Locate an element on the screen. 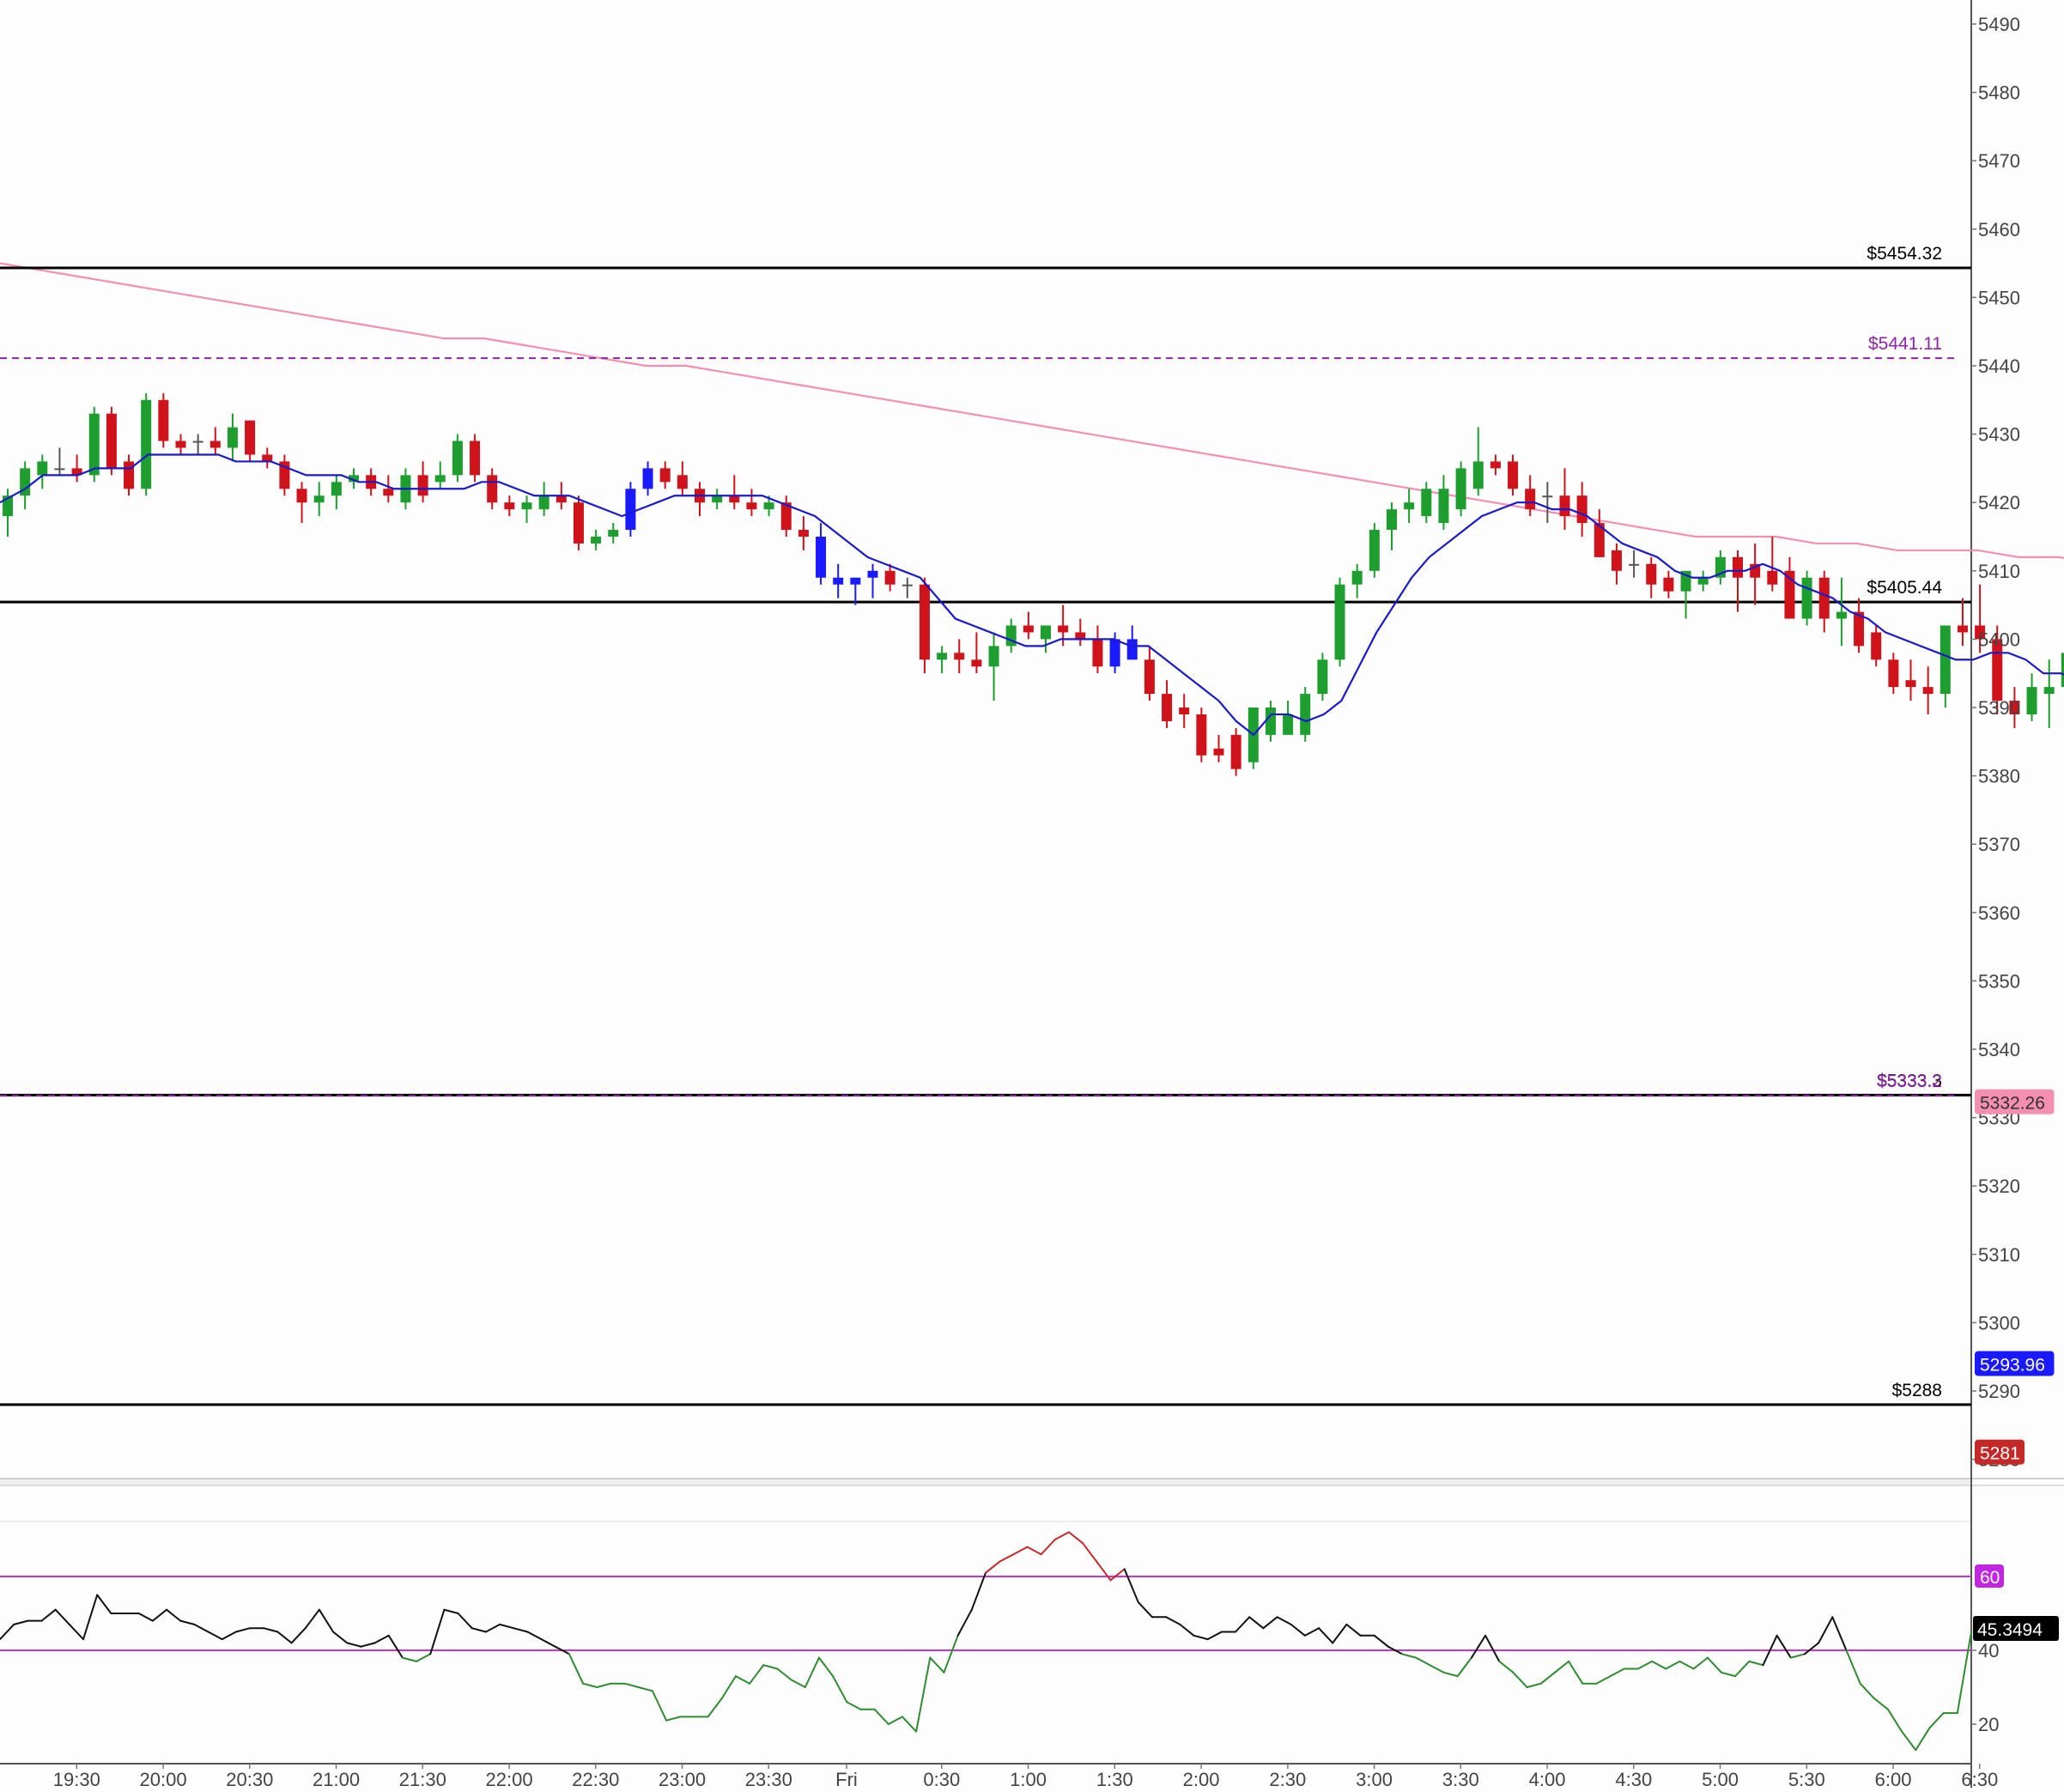 This screenshot has height=1792, width=2064. price-tick-label: 5490 is located at coordinates (1999, 24).